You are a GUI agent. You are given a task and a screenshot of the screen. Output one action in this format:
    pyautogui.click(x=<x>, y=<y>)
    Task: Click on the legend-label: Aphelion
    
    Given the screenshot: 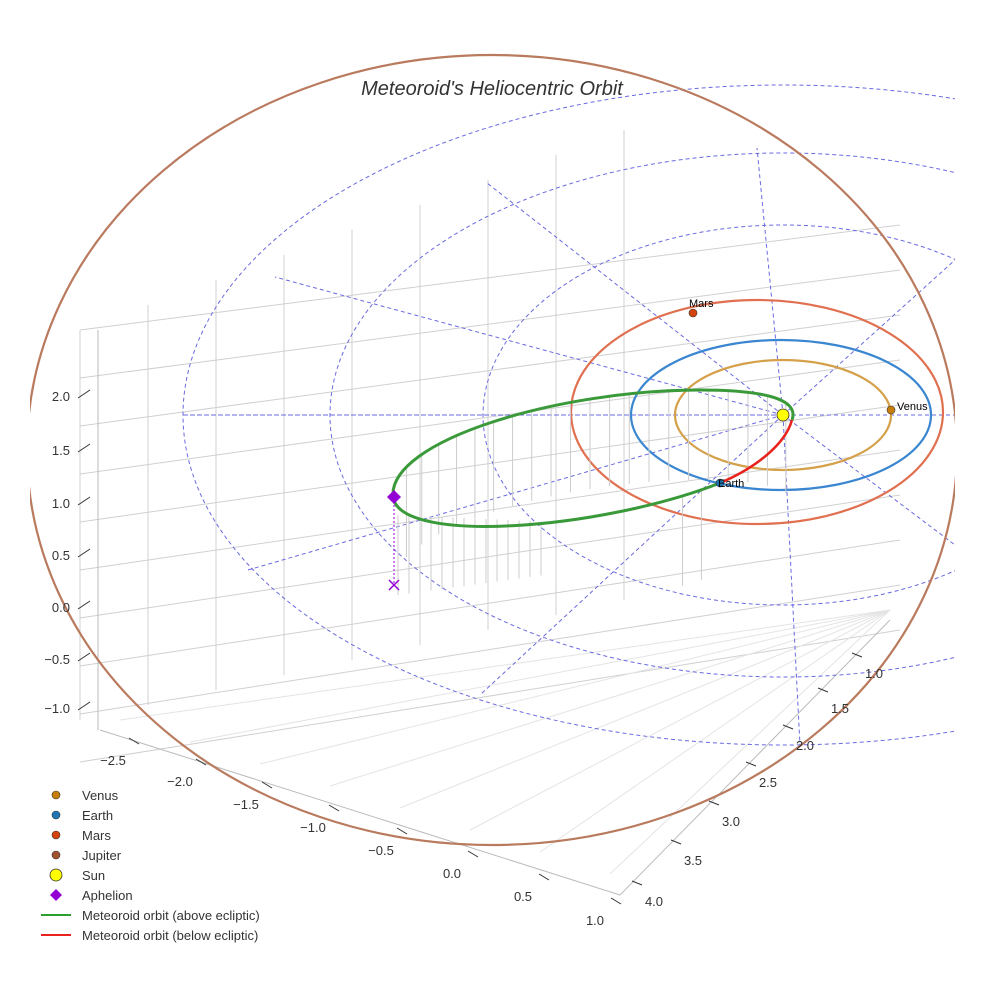 What is the action you would take?
    pyautogui.click(x=107, y=895)
    